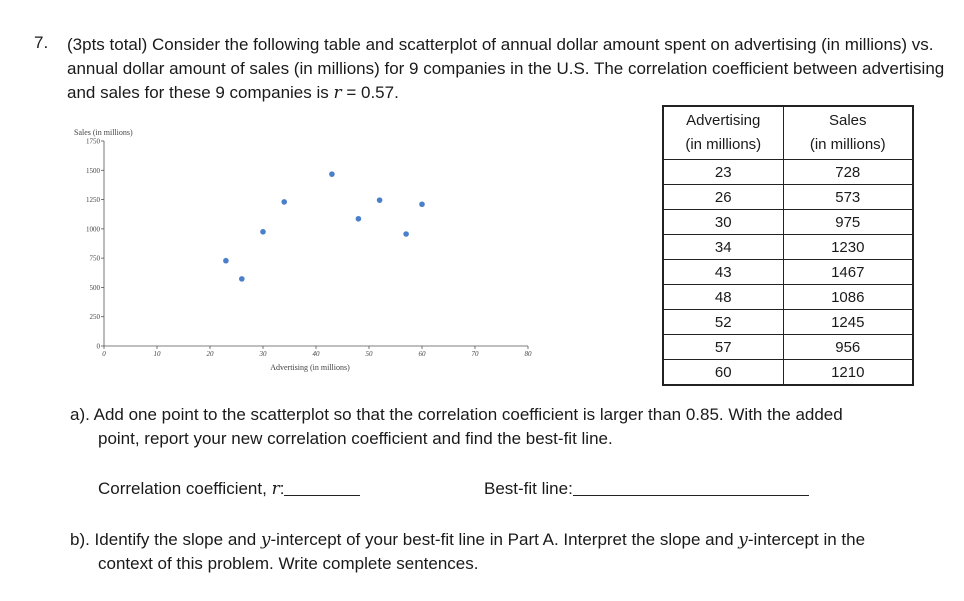 This screenshot has width=964, height=601. I want to click on x-tick-label: 0, so click(104, 354).